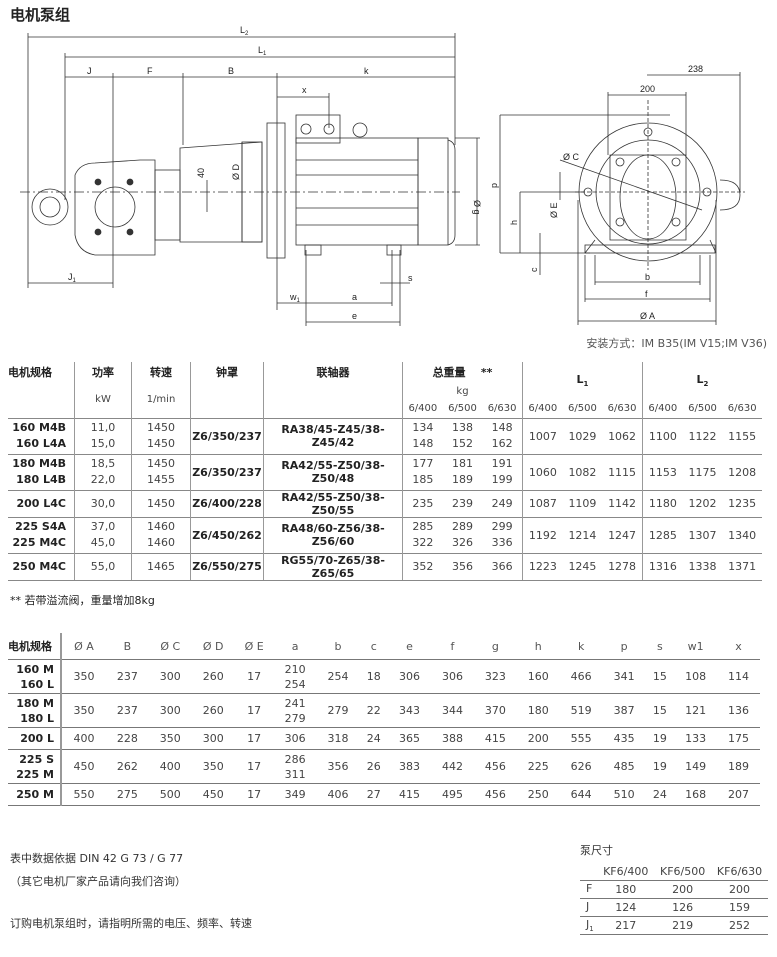 The image size is (777, 957). I want to click on col-header: KF6/400, so click(626, 871).